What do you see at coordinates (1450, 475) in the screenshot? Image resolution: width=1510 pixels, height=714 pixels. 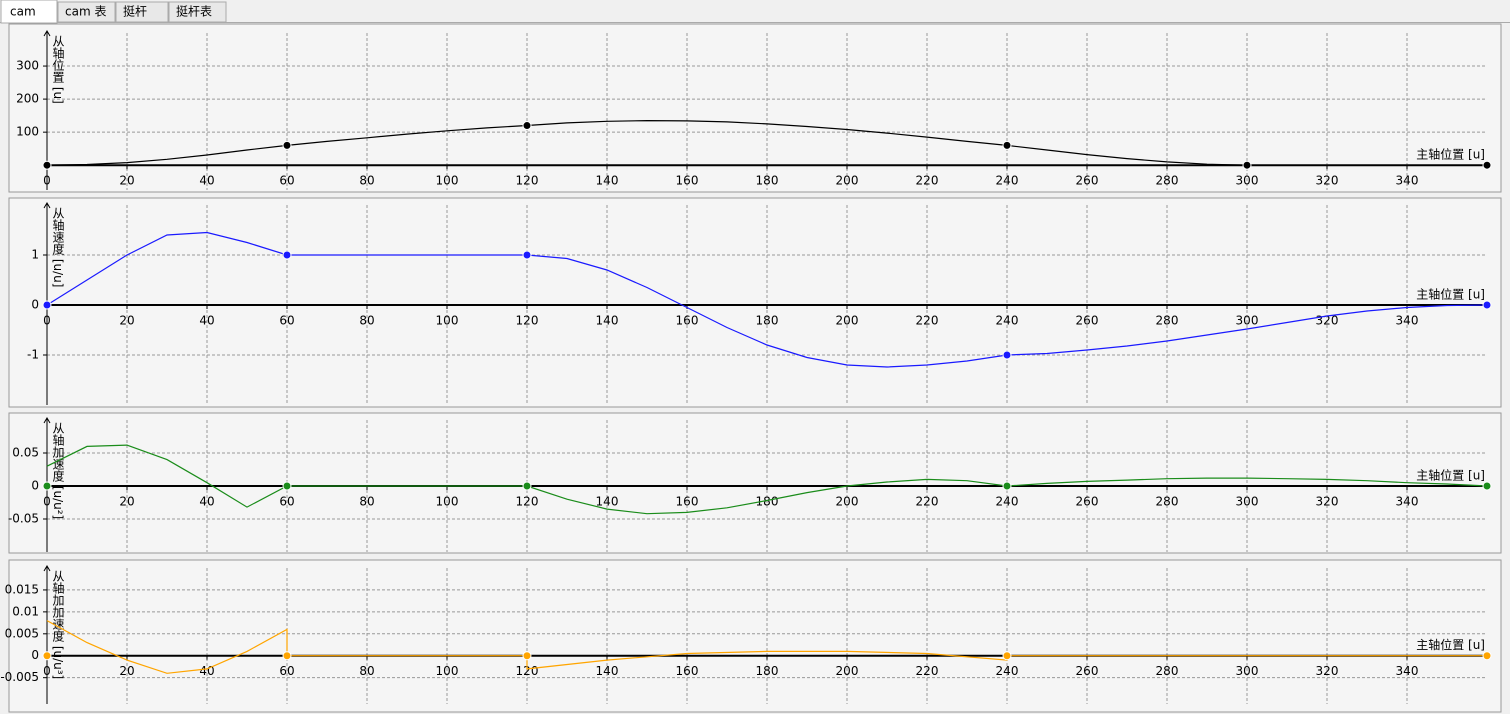 I see `x-axis-label: 主轴位置 [u]` at bounding box center [1450, 475].